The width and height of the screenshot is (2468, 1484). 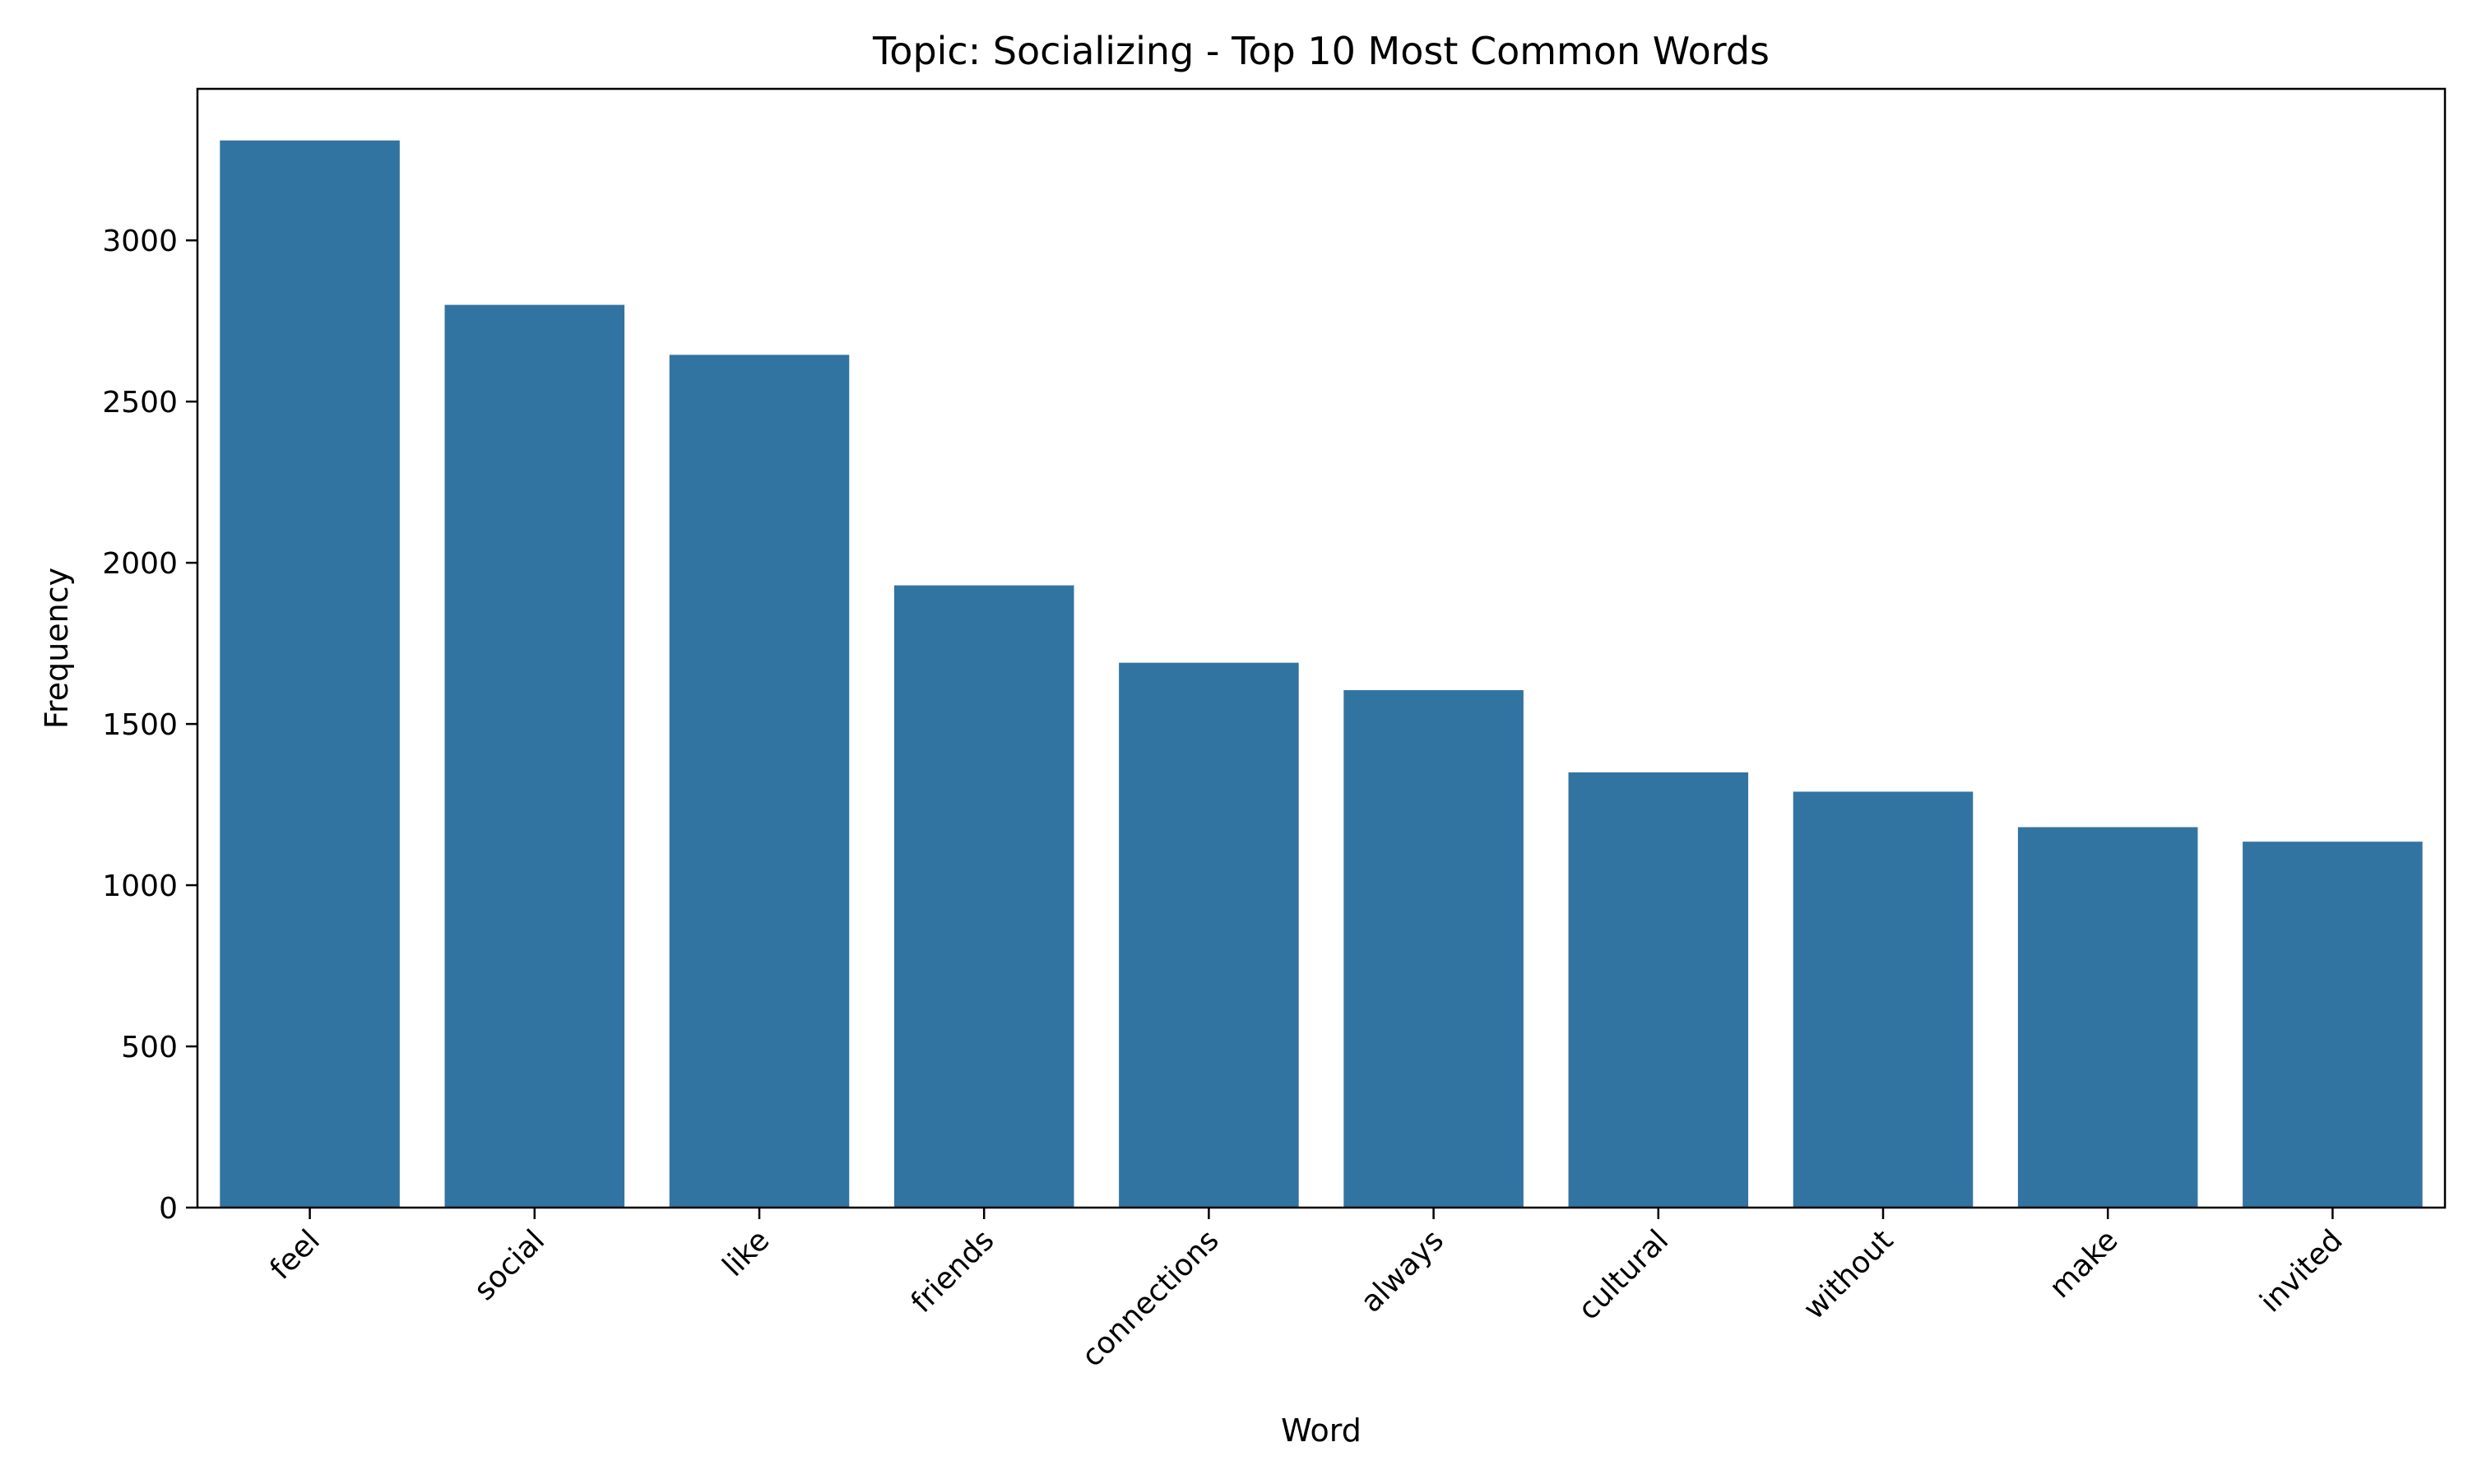 I want to click on y-tick-label: 2000, so click(x=140, y=564).